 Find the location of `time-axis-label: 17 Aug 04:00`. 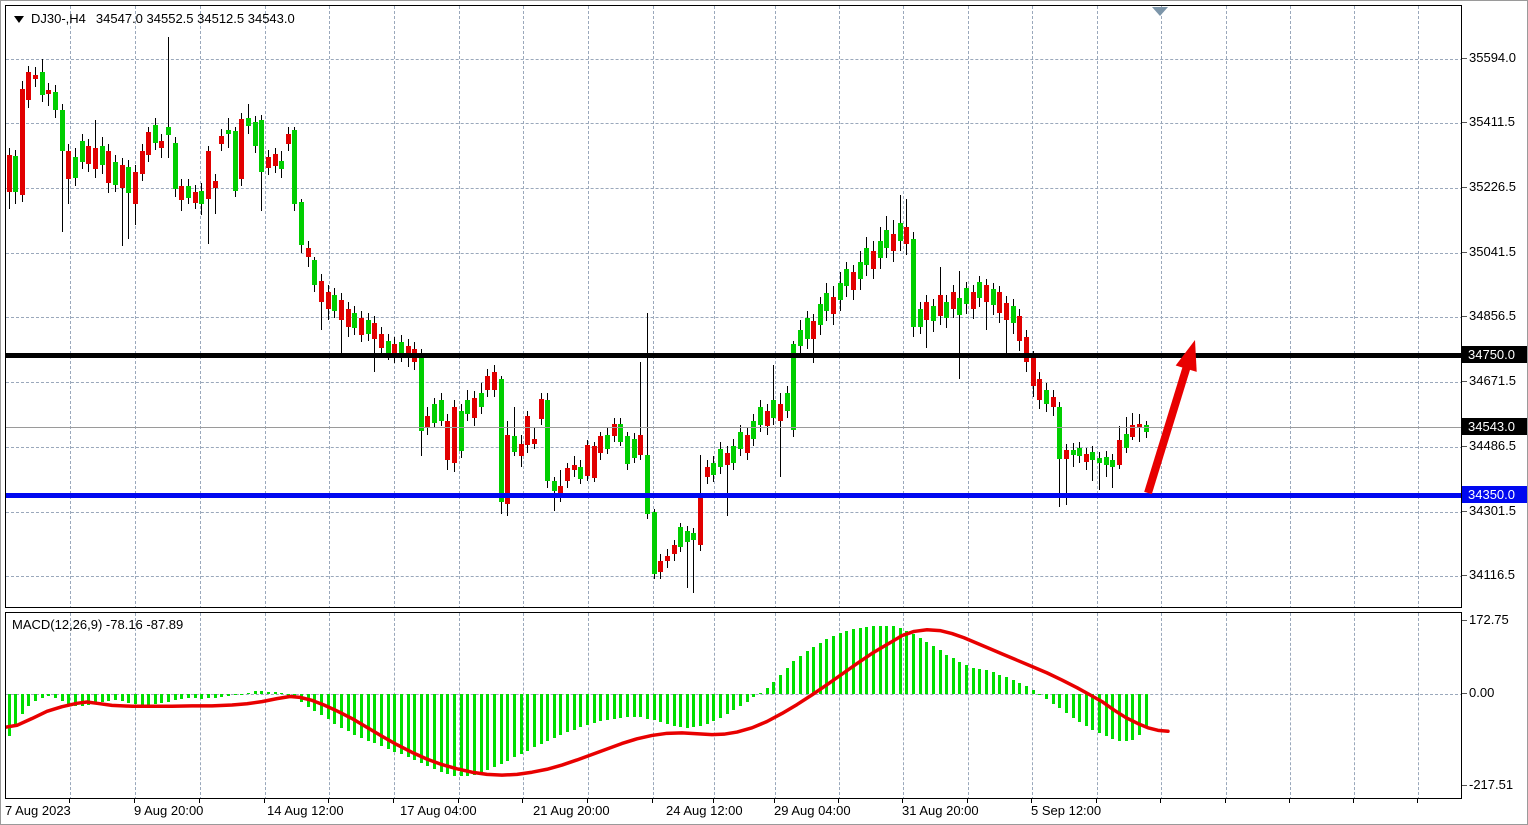

time-axis-label: 17 Aug 04:00 is located at coordinates (438, 810).